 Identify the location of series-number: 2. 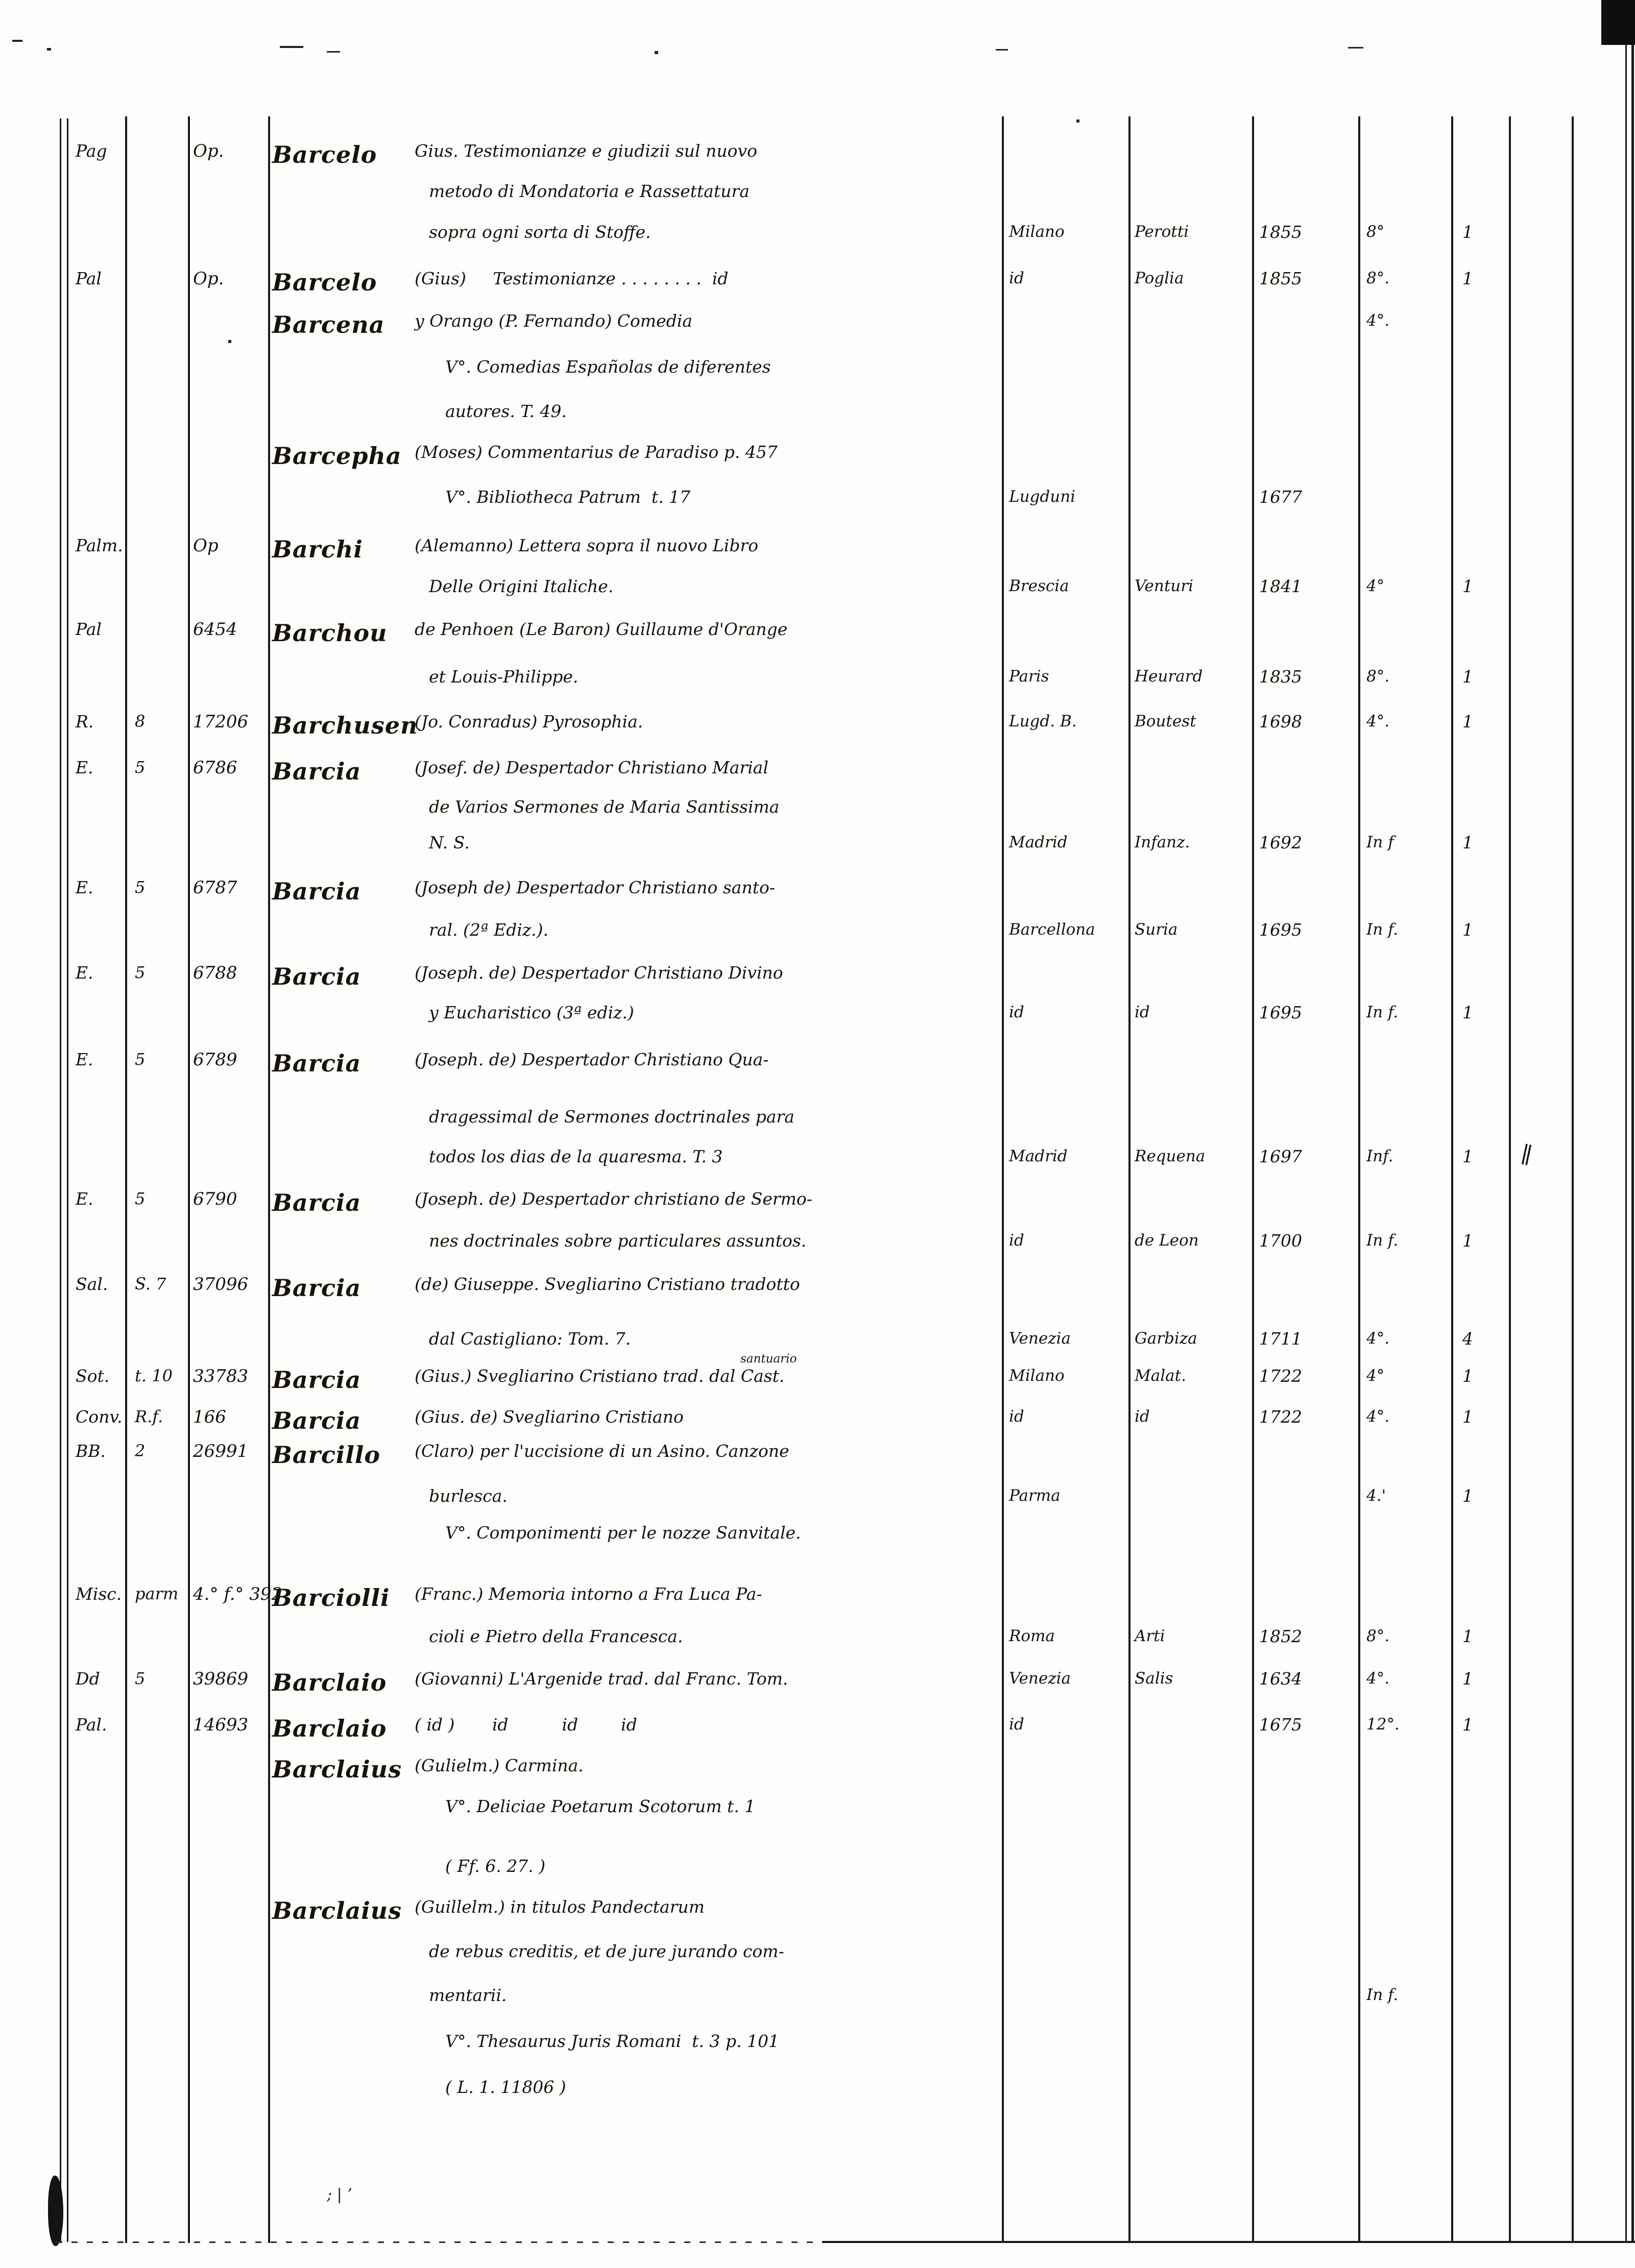
(140, 1451).